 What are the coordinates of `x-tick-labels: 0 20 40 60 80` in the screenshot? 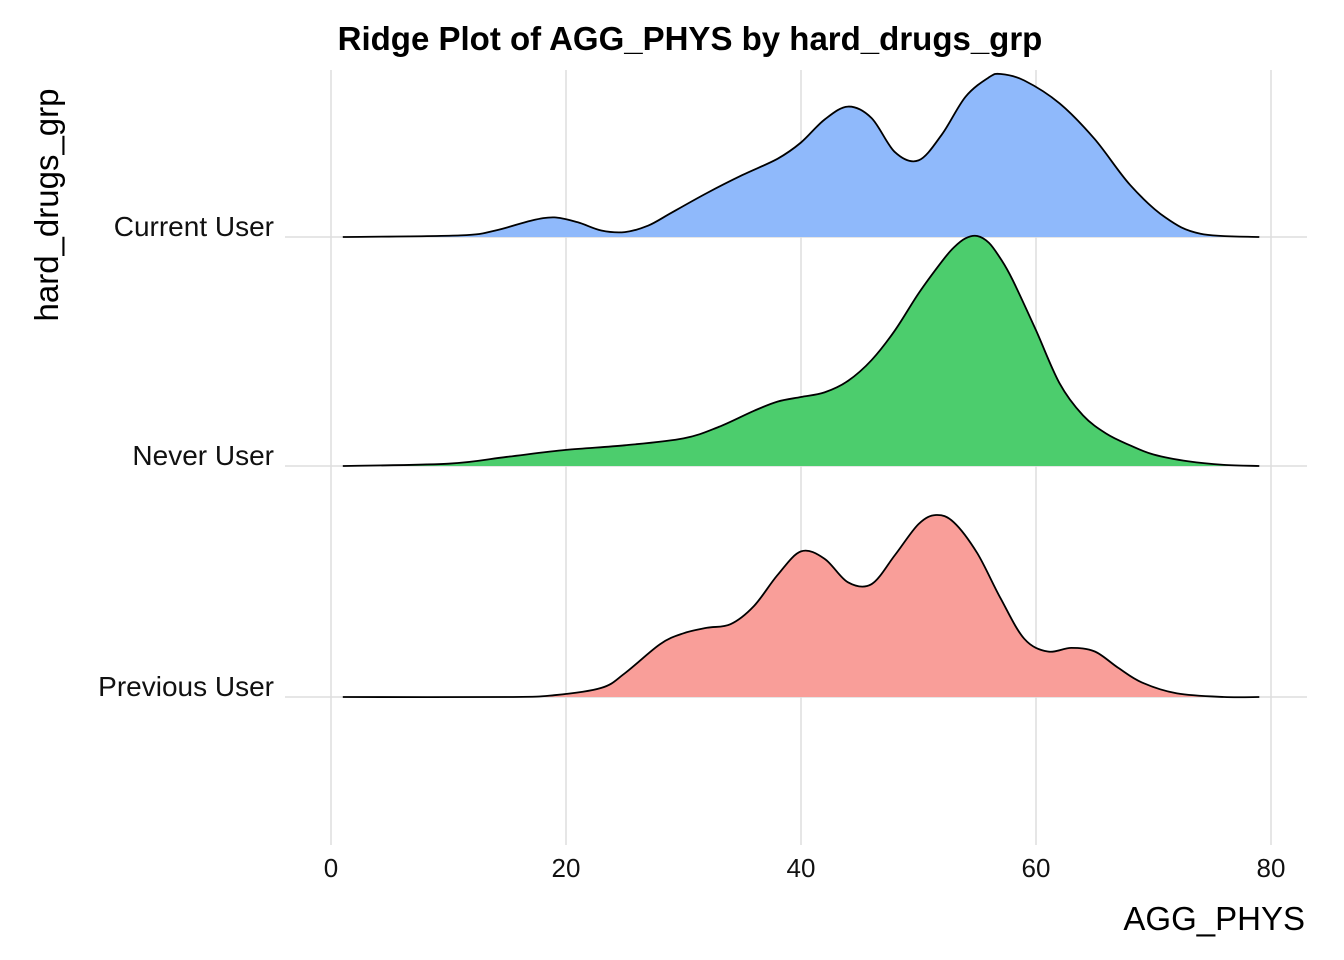 It's located at (805, 868).